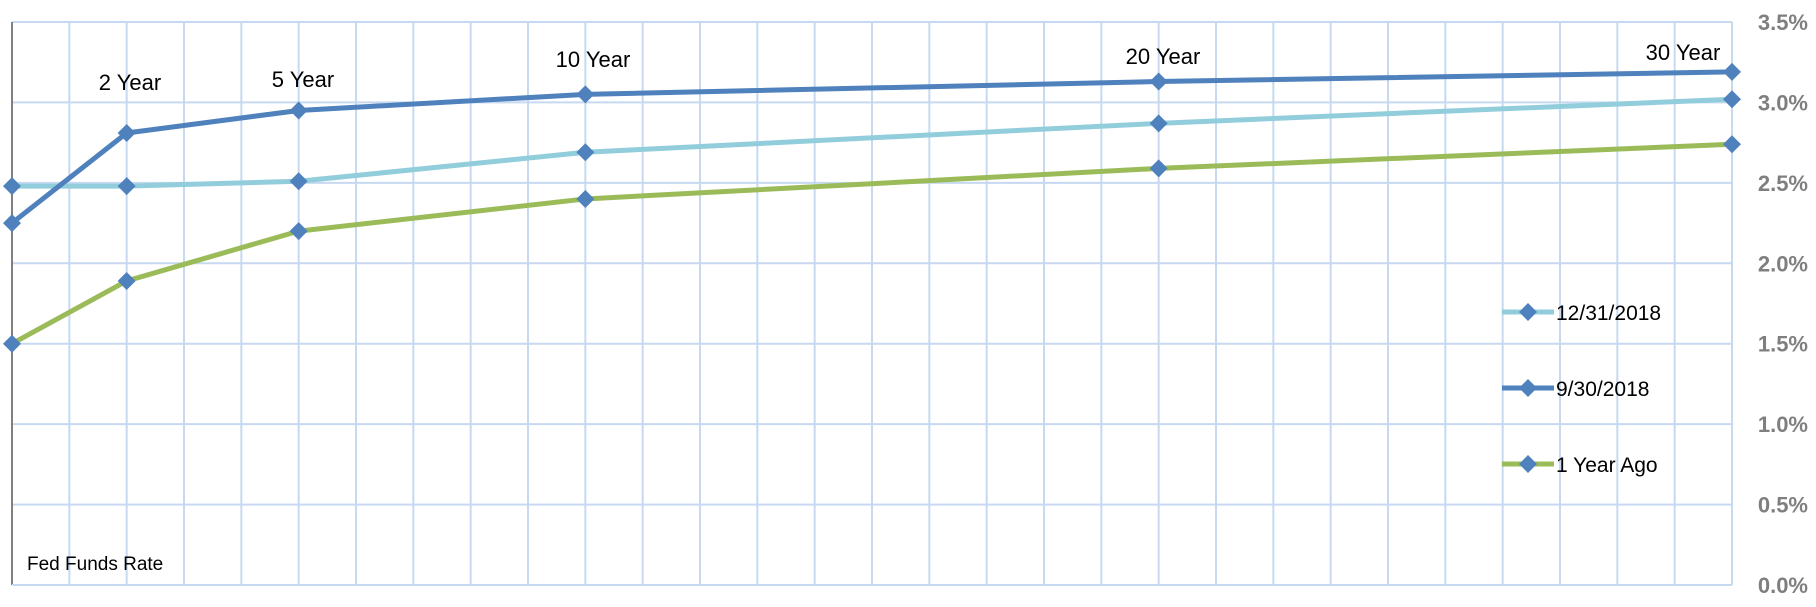 The width and height of the screenshot is (1816, 607). What do you see at coordinates (1783, 585) in the screenshot?
I see `y-tick-label: 0.0%` at bounding box center [1783, 585].